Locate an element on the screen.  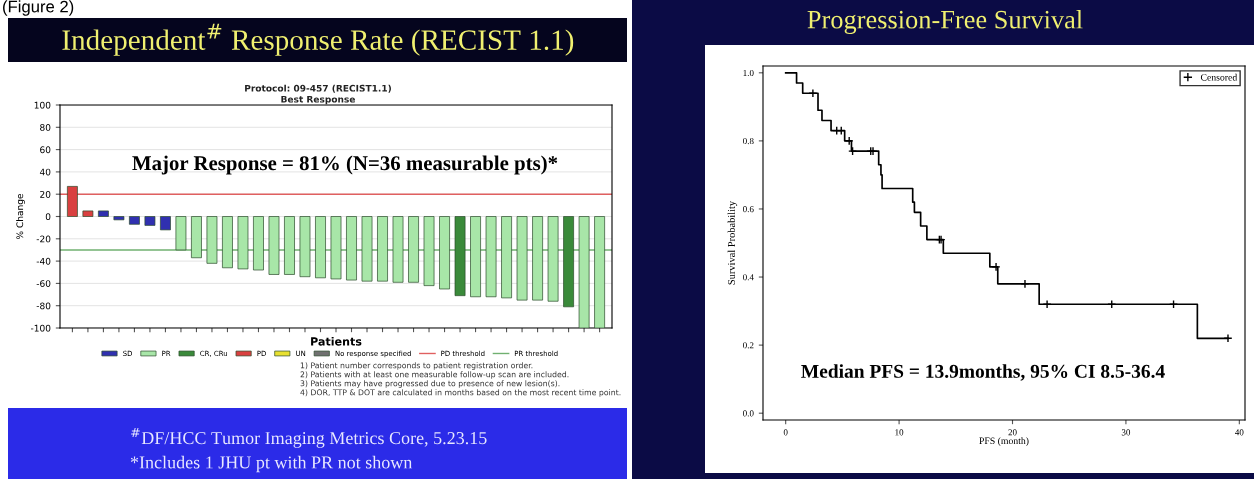
y-tick-label: 60 is located at coordinates (45, 150).